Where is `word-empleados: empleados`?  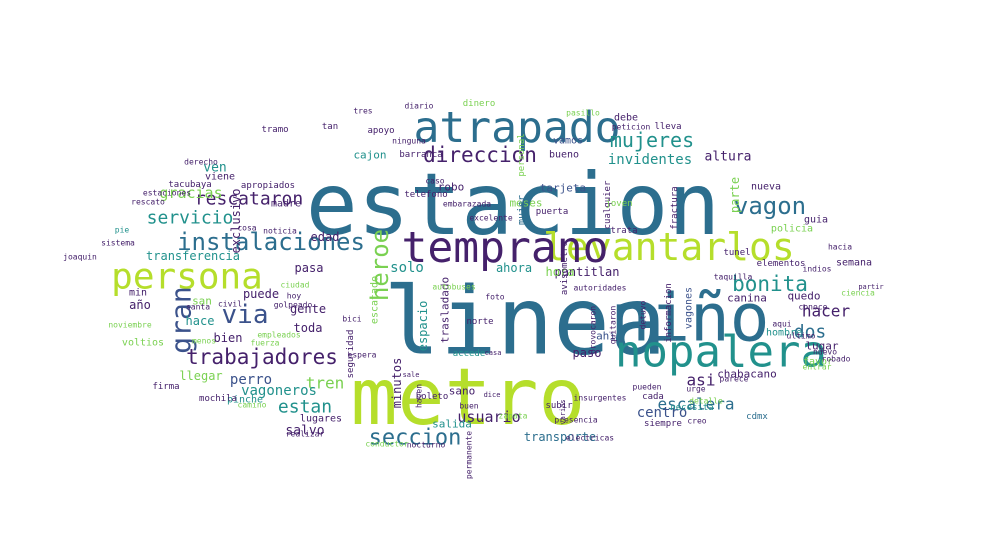
word-empleados: empleados is located at coordinates (279, 335).